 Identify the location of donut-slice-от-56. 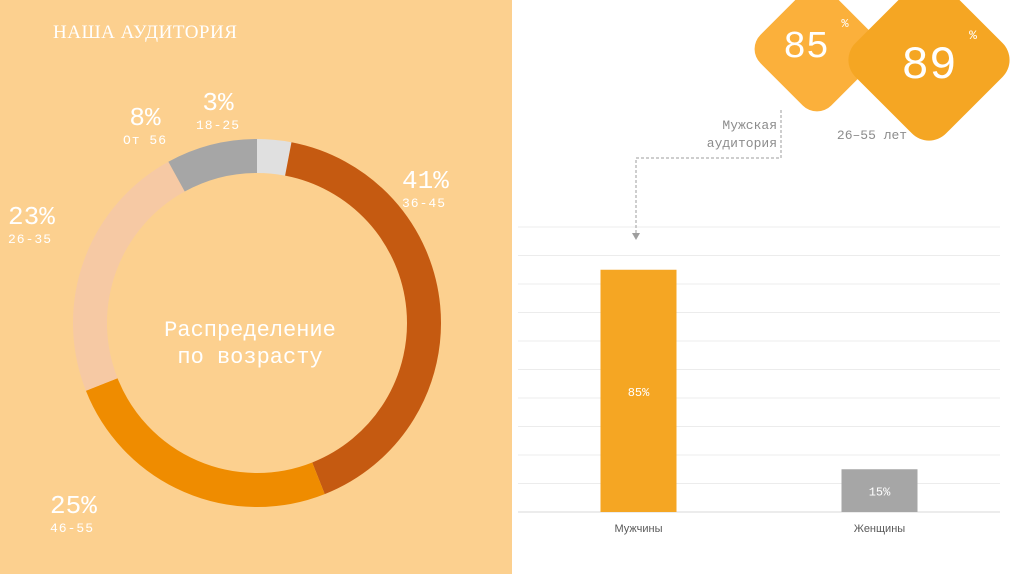
(213, 165).